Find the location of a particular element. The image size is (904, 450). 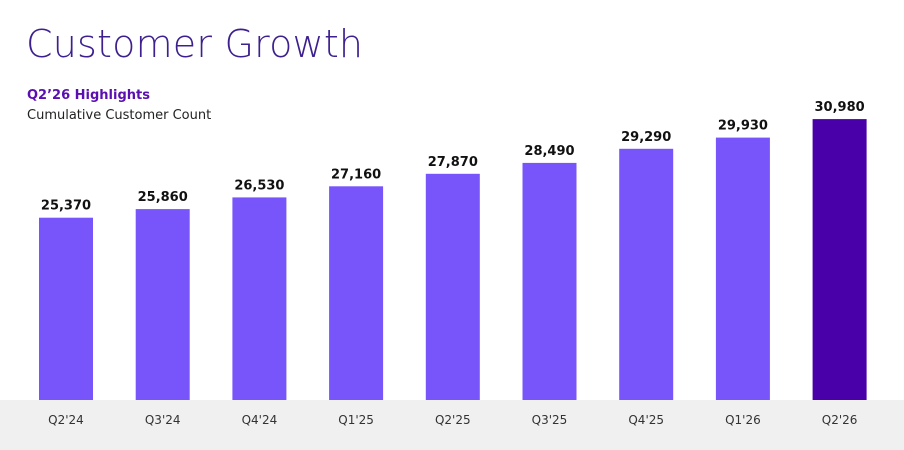

data-label: 27,870 is located at coordinates (453, 162).